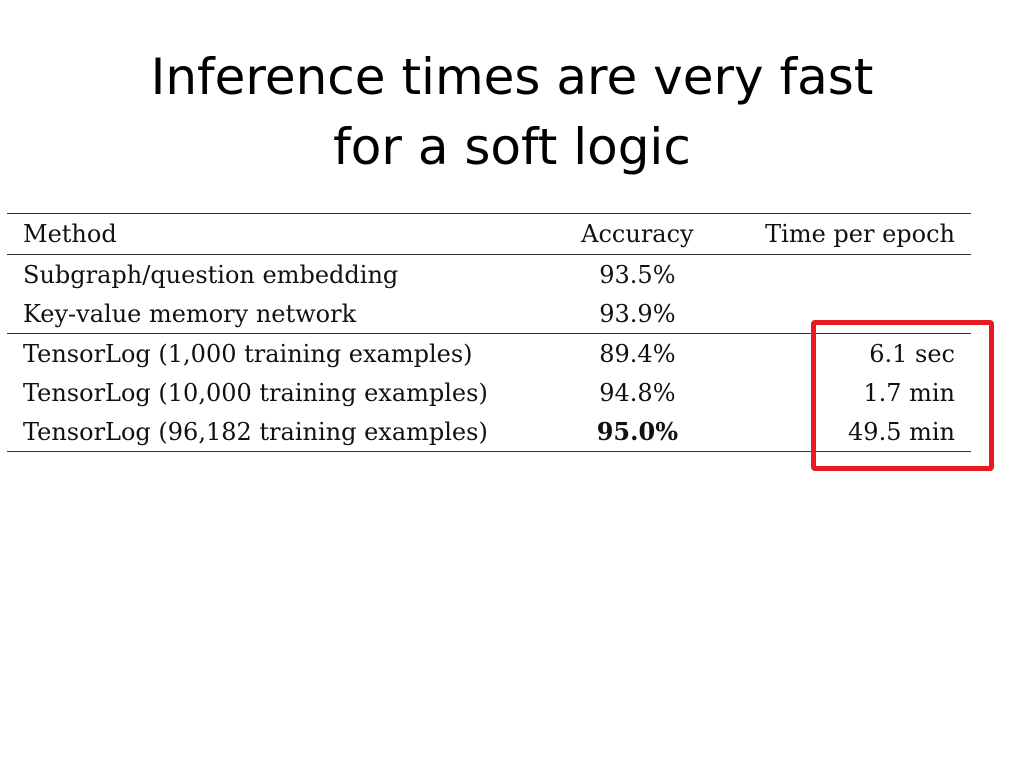 This screenshot has height=768, width=1024. What do you see at coordinates (909, 392) in the screenshot?
I see `time-cell: 1.7 min` at bounding box center [909, 392].